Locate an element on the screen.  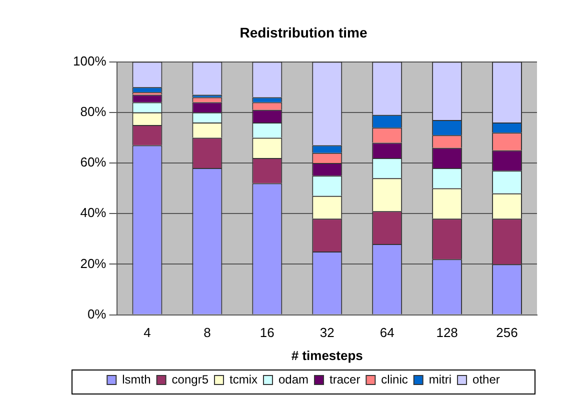
y-tick-label: 60% is located at coordinates (93, 162).